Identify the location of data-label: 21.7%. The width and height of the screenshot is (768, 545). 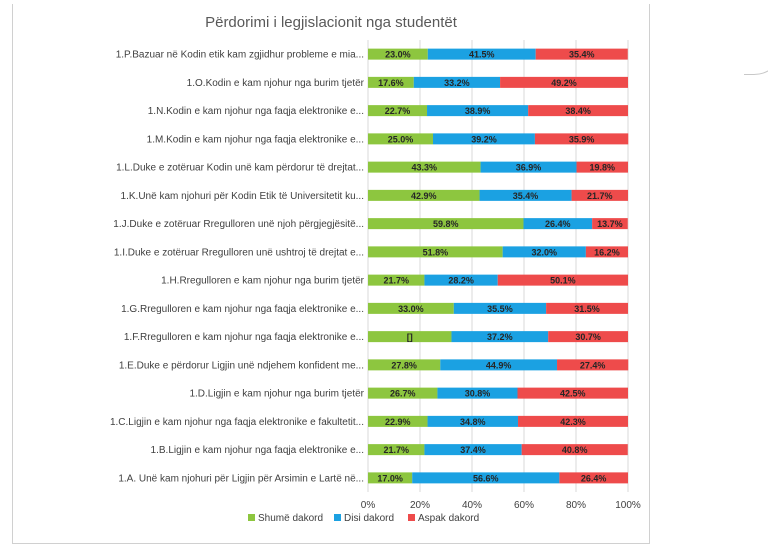
(600, 196).